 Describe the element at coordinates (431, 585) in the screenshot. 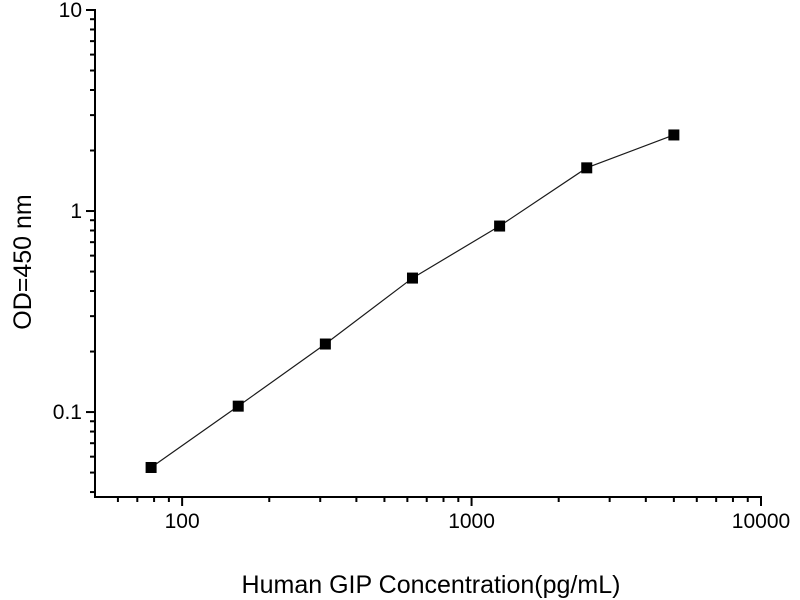

I see `x-axis-title: Human GIP Concentration(pg/mL)` at that location.